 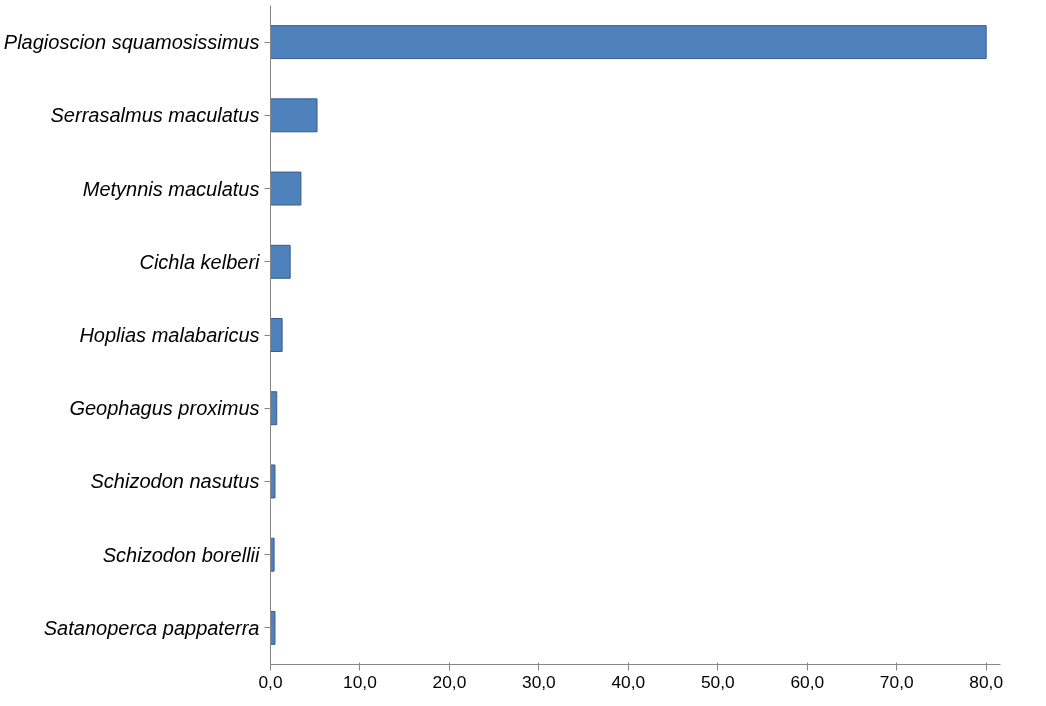 What do you see at coordinates (717, 681) in the screenshot?
I see `x-tick-label: 50,0` at bounding box center [717, 681].